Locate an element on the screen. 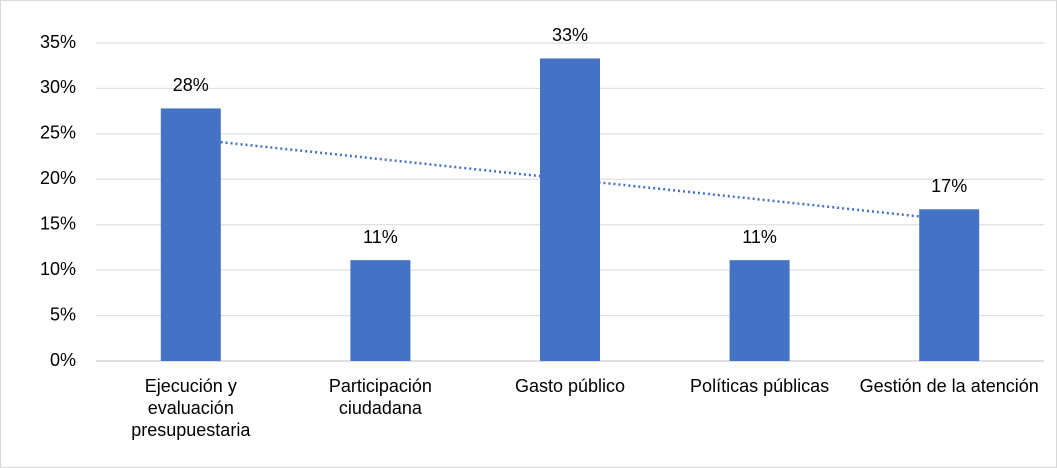  x-tick-label: Políticas públicas is located at coordinates (760, 386).